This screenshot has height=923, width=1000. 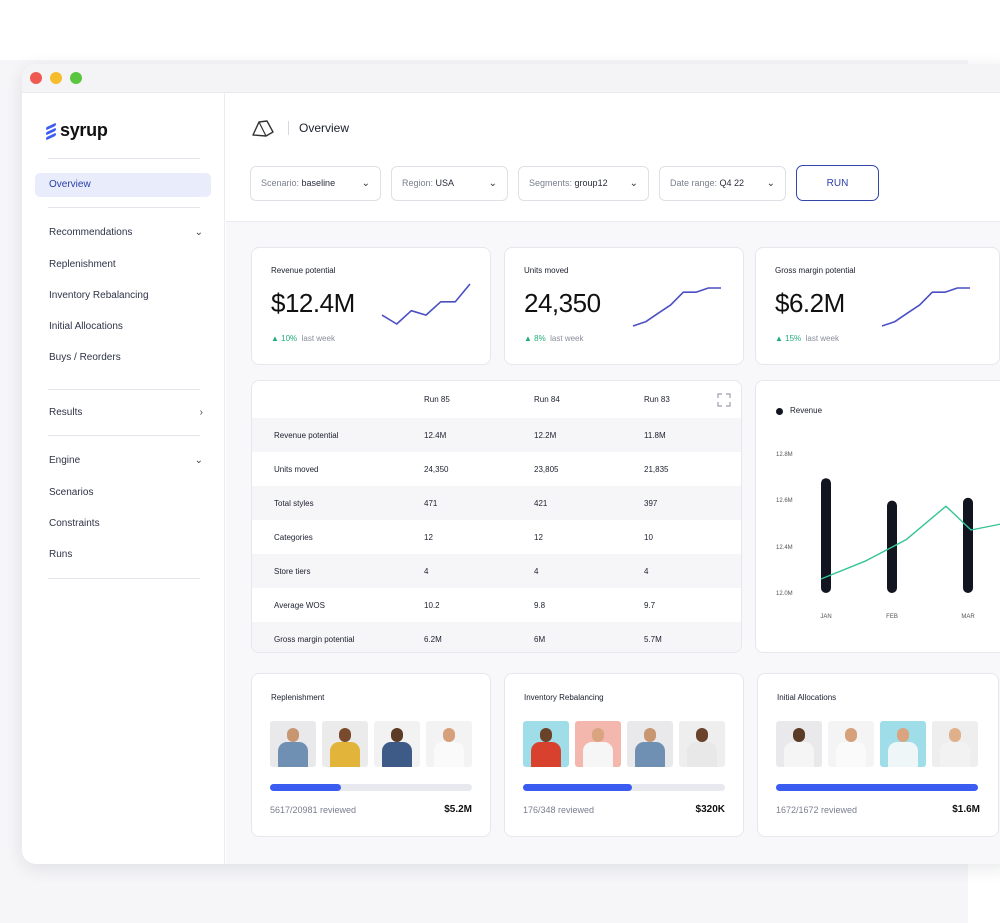 What do you see at coordinates (82, 264) in the screenshot?
I see `sidebar-item-label: Replenishment` at bounding box center [82, 264].